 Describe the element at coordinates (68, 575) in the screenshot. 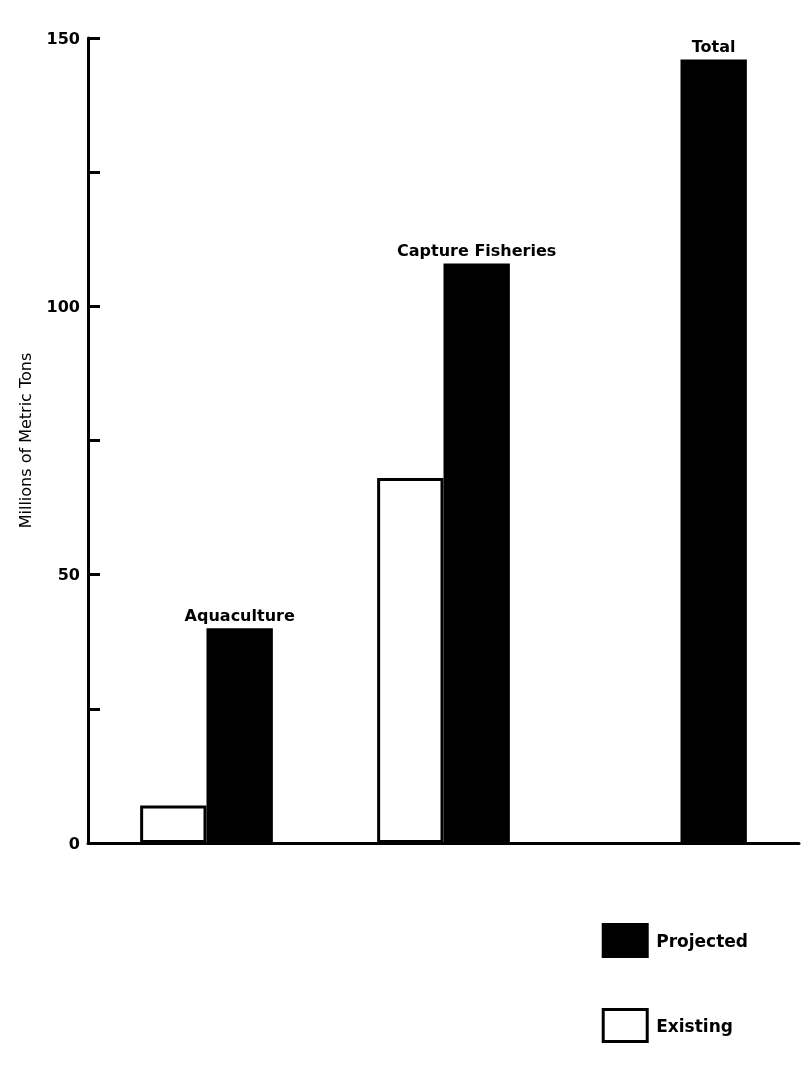

I see `y-tick-label: 50` at that location.